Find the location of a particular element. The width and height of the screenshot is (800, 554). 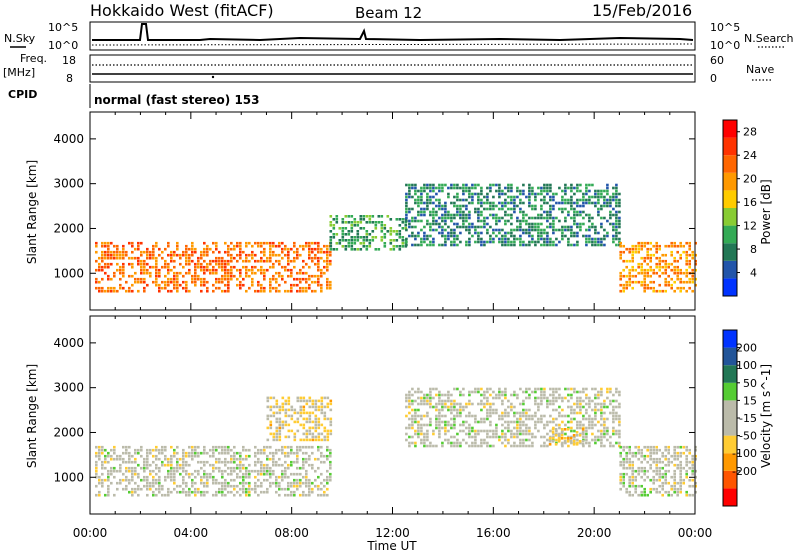

velocity-colorbar-tick-label: -100 is located at coordinates (744, 453).